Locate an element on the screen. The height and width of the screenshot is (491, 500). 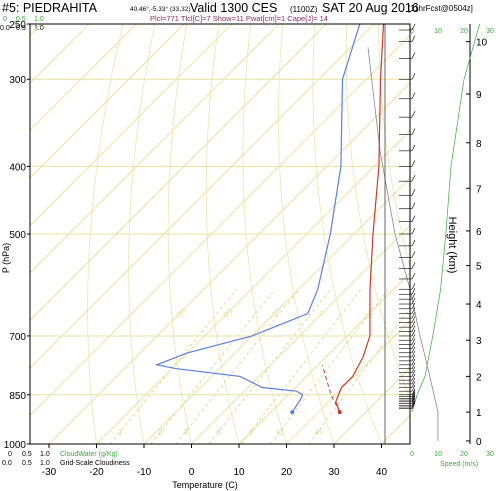
bottom-scale-tick: 0.5 is located at coordinates (27, 454).